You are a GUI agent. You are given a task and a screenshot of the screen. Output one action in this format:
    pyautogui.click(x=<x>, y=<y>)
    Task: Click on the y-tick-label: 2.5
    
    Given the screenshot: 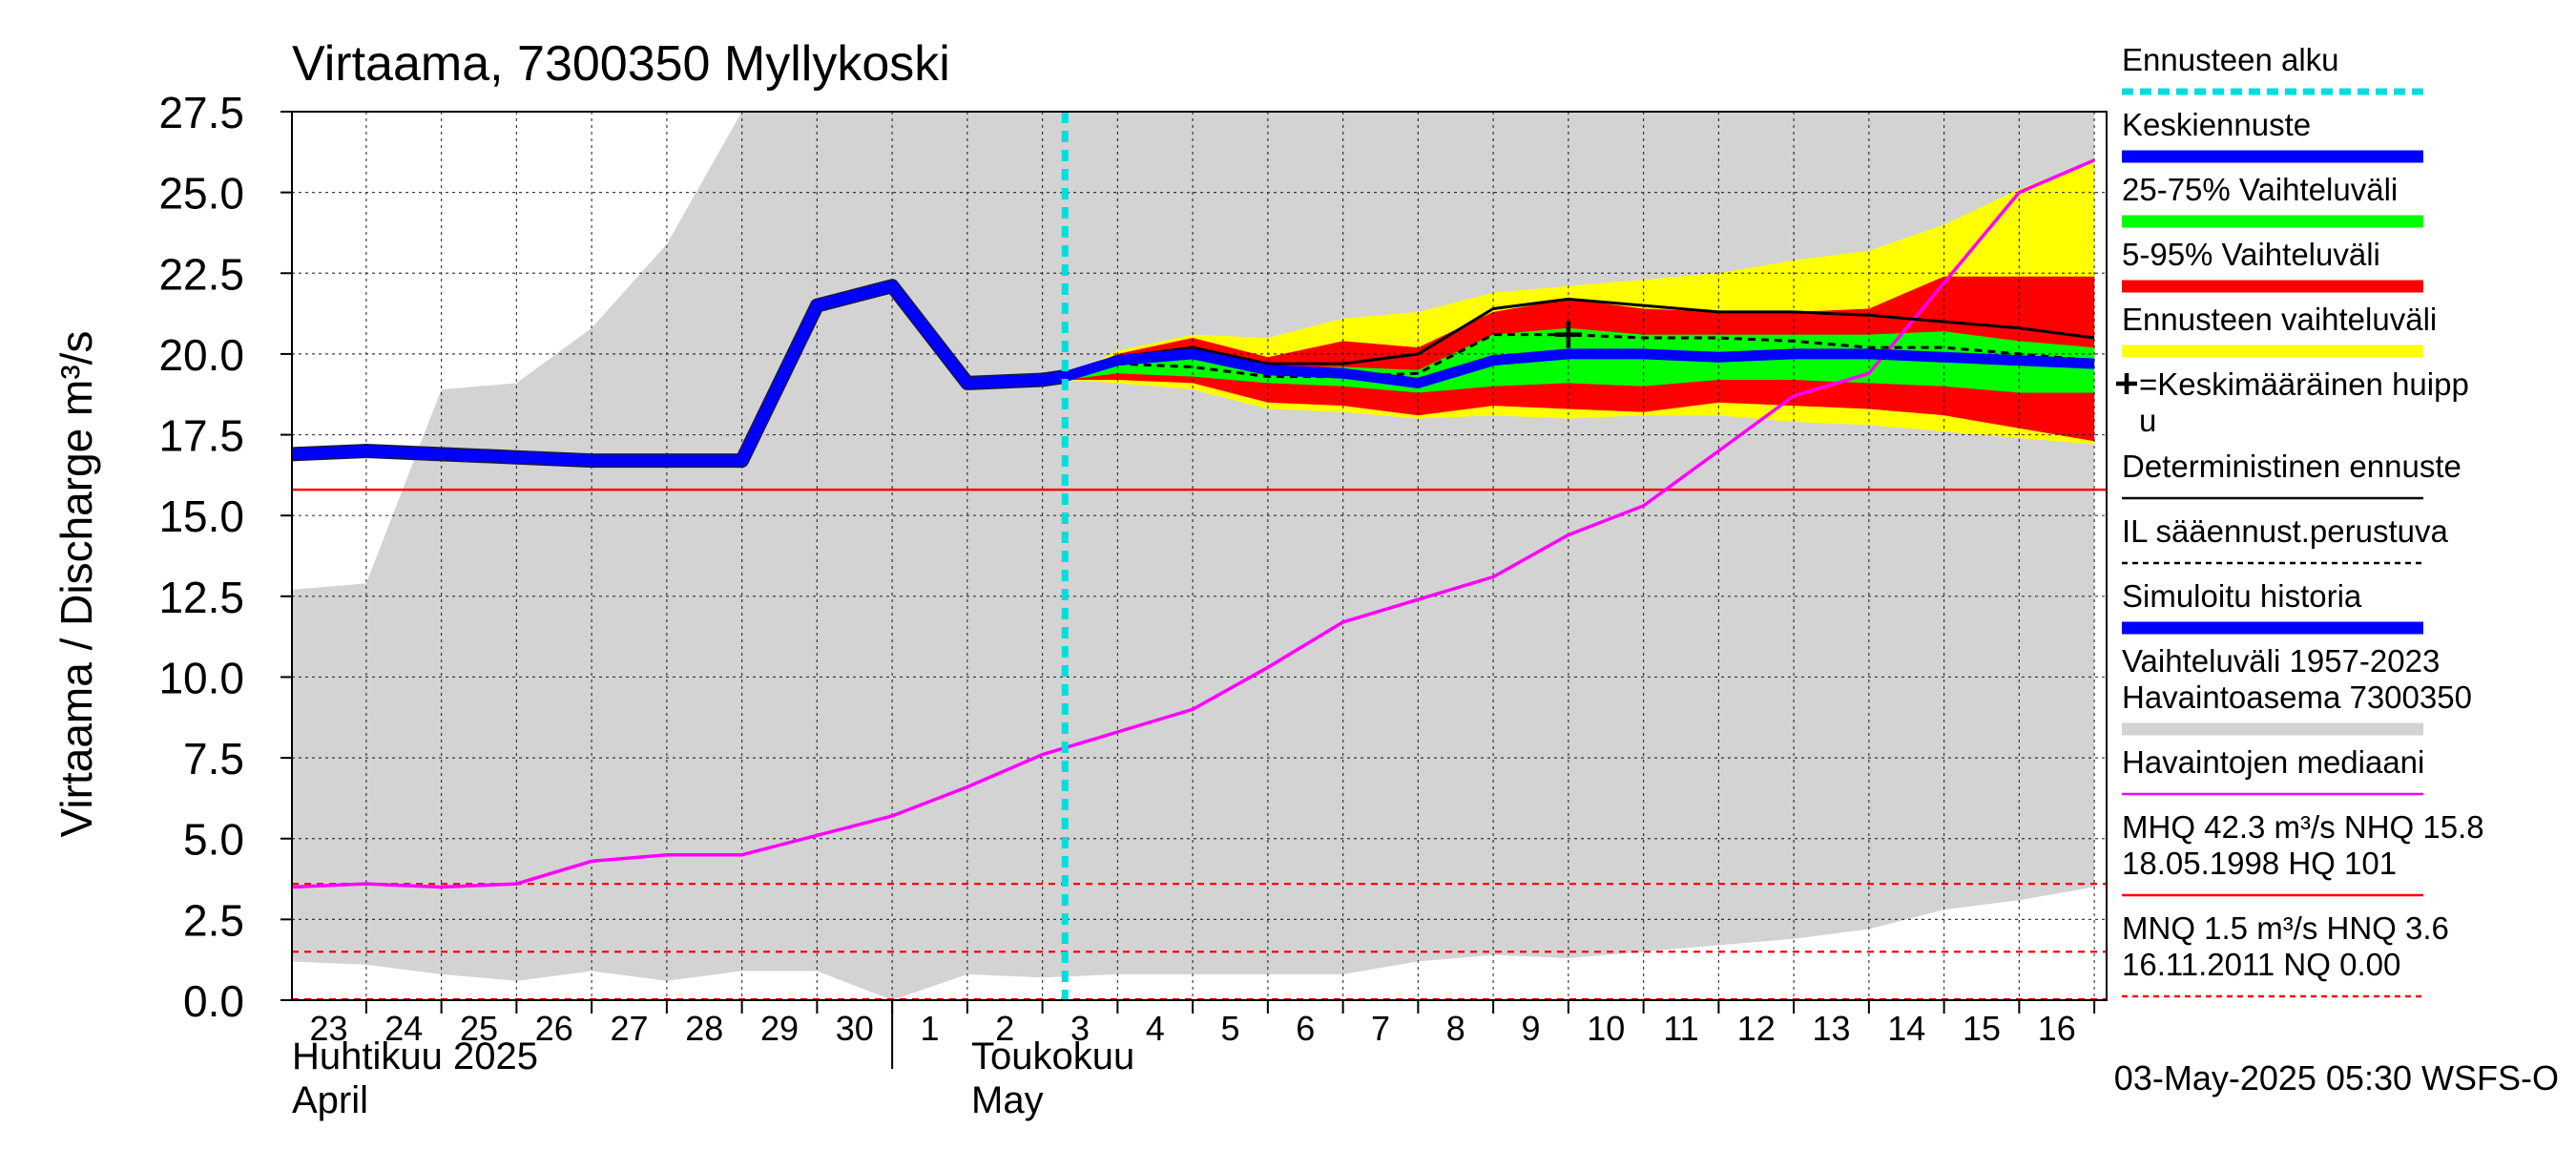 What is the action you would take?
    pyautogui.click(x=213, y=920)
    